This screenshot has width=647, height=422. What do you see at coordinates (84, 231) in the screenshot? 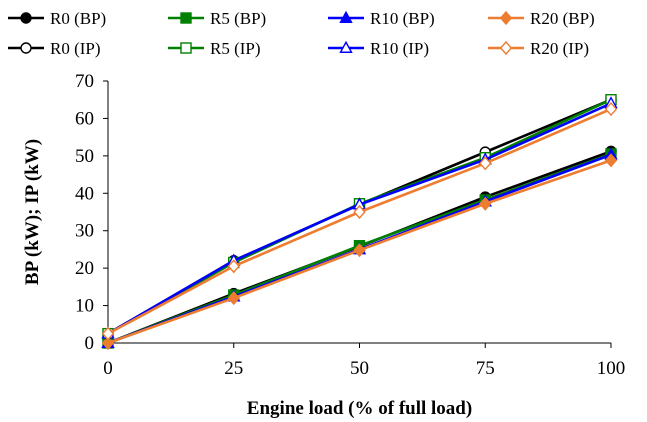
I see `y-tick-label: 30` at bounding box center [84, 231].